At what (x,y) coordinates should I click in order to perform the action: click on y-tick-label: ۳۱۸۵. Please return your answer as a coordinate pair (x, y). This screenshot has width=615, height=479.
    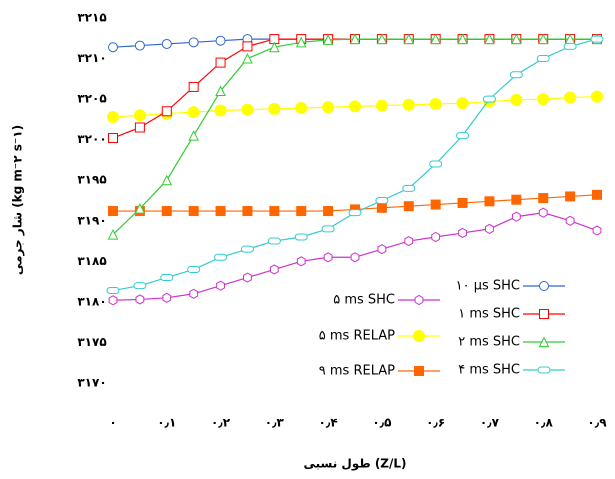
    Looking at the image, I should click on (91, 261).